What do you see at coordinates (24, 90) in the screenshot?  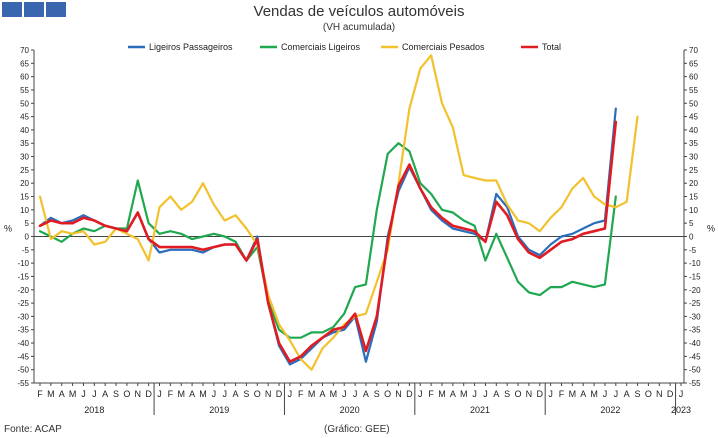 I see `y-tick-label-left: 55` at bounding box center [24, 90].